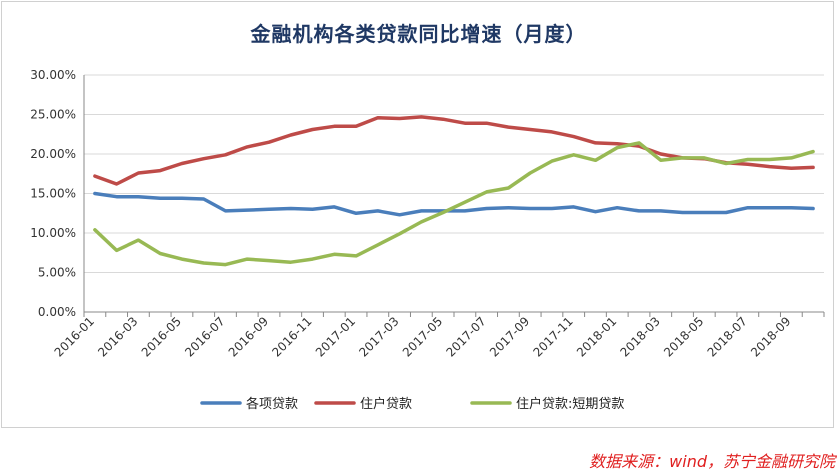  I want to click on x-tick-label: 2018-01, so click(596, 336).